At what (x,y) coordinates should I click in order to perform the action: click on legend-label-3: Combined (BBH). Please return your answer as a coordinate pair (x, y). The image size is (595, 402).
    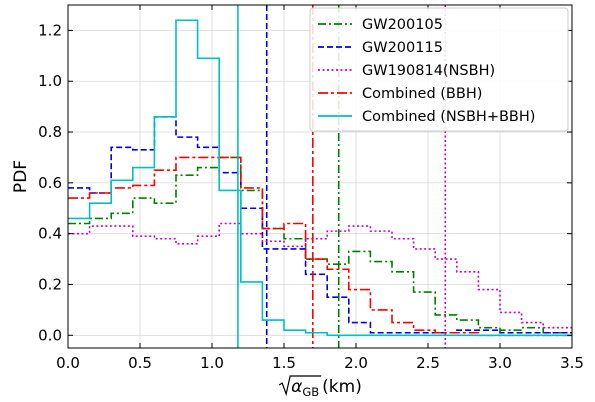
    Looking at the image, I should click on (422, 94).